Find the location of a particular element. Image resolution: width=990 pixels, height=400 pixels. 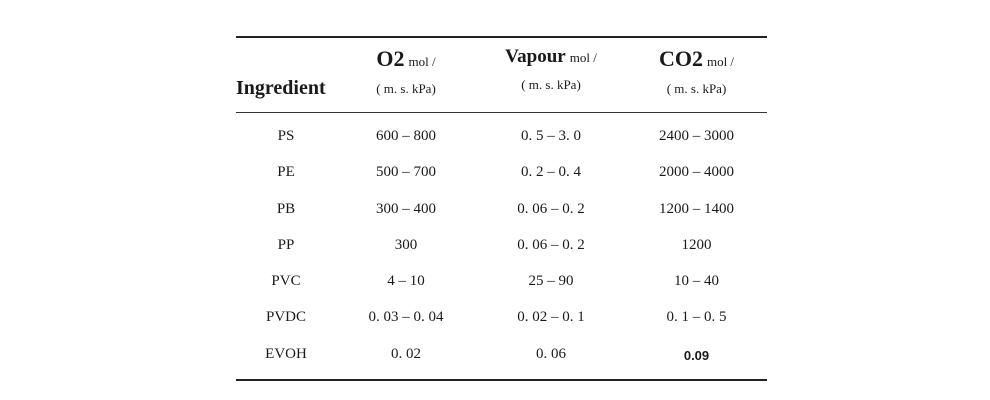

table-row: PP 300 0. 06 – 0. 2 1200 is located at coordinates (501, 246).